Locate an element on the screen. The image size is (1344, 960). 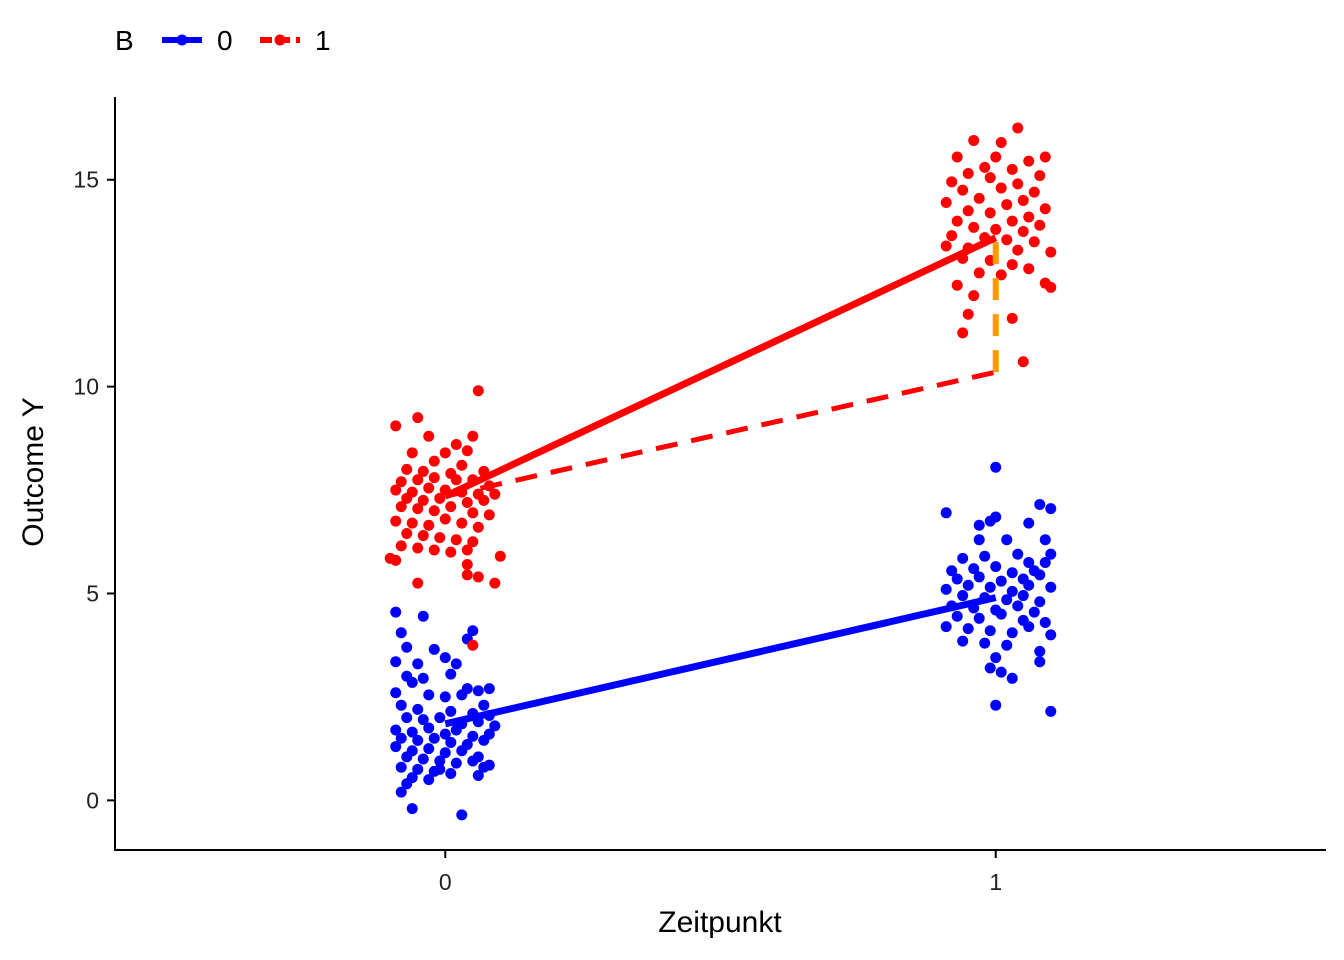
x-tick-label: 1 is located at coordinates (995, 882).